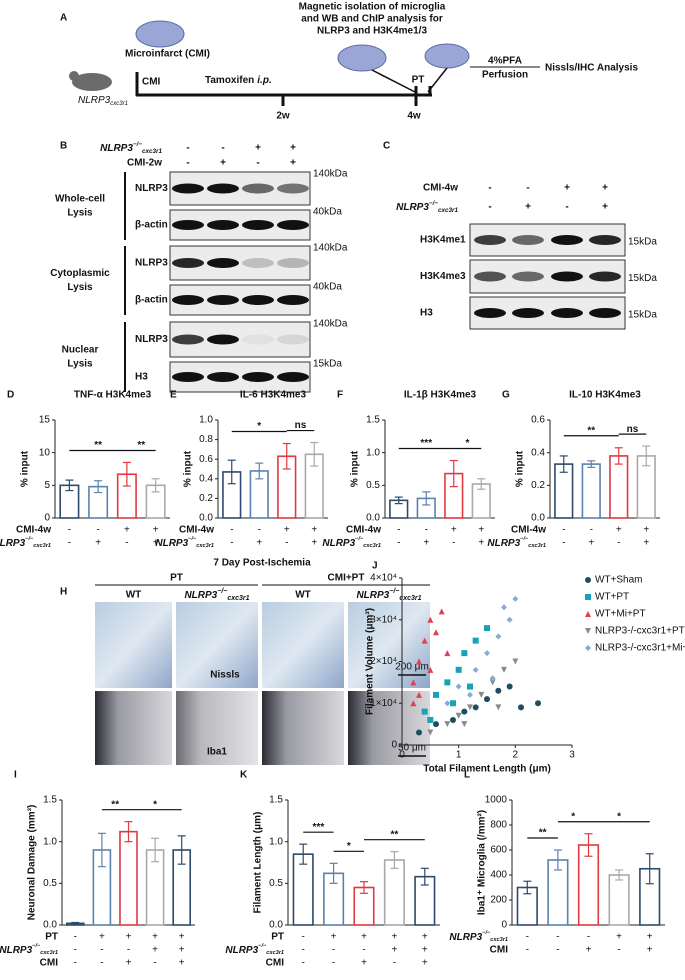 Image resolution: width=685 pixels, height=980 pixels. What do you see at coordinates (144, 163) in the screenshot?
I see `header-label: CMI-2w` at bounding box center [144, 163].